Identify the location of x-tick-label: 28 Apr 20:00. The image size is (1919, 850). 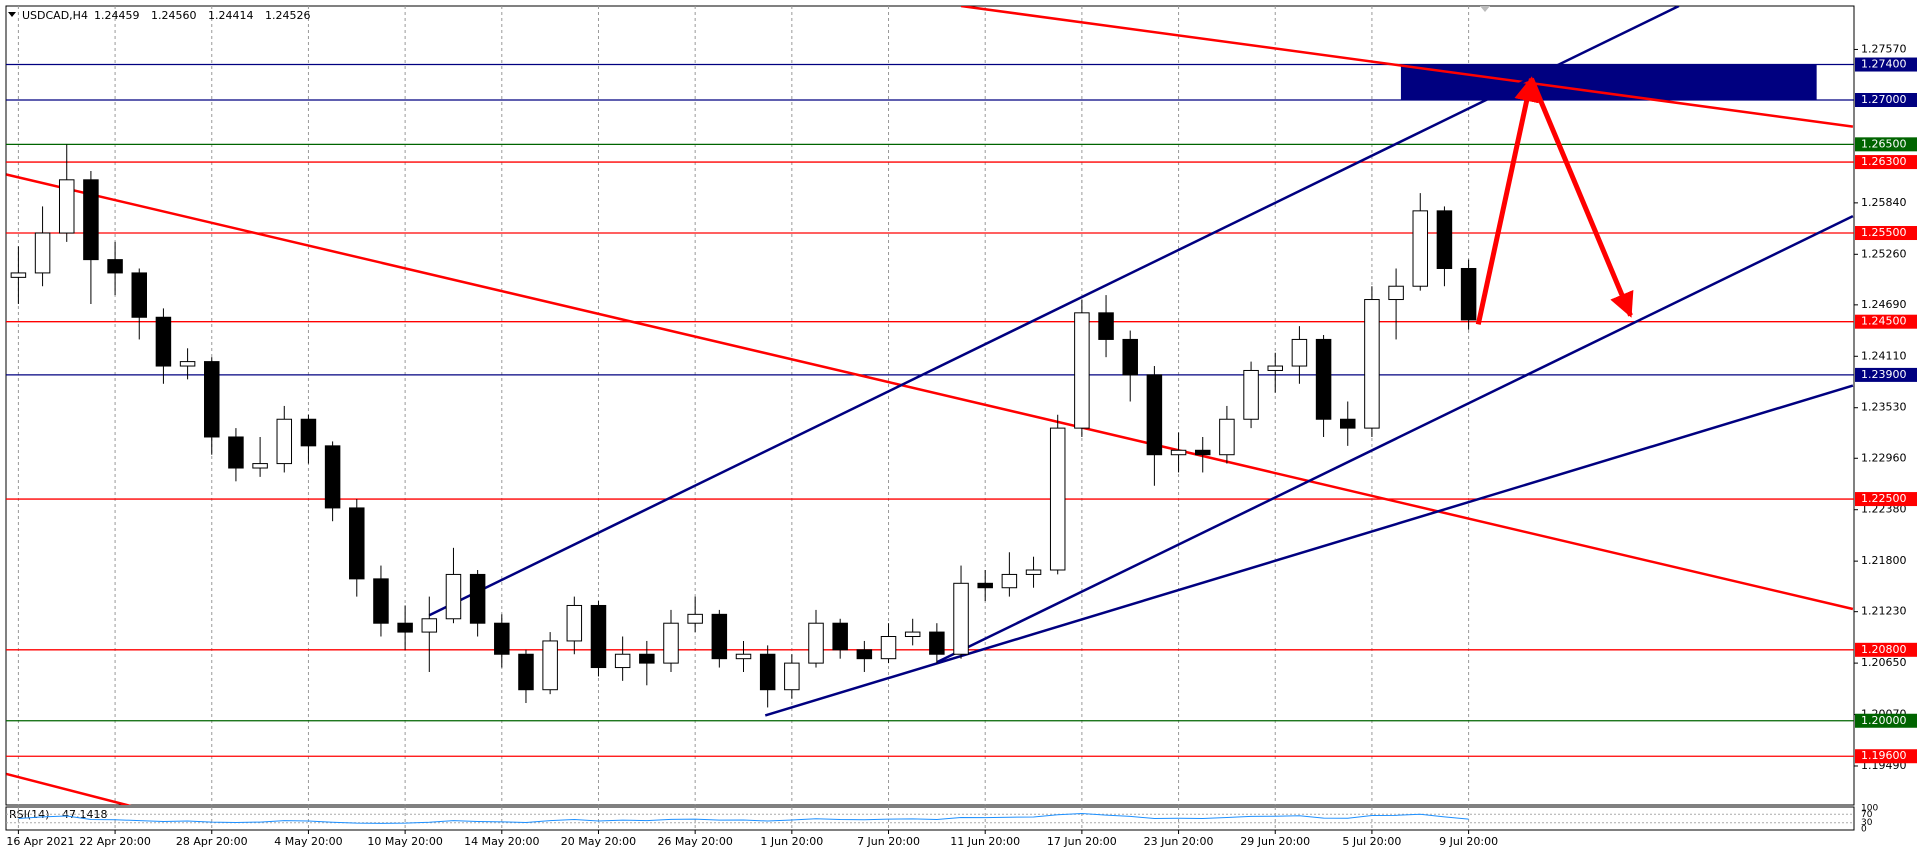
(212, 841).